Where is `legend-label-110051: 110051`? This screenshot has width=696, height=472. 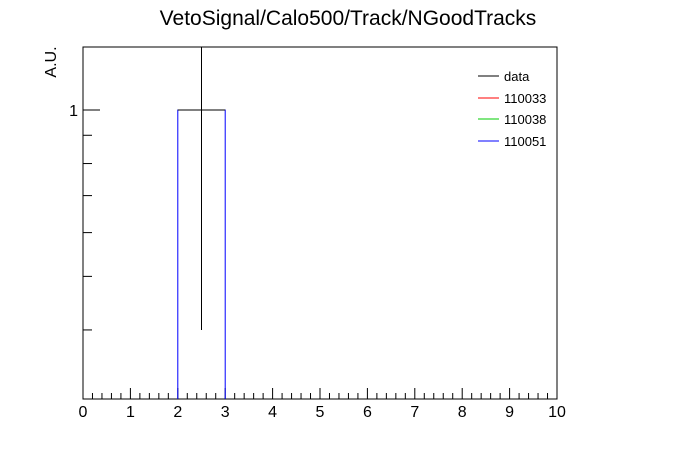 legend-label-110051: 110051 is located at coordinates (525, 141).